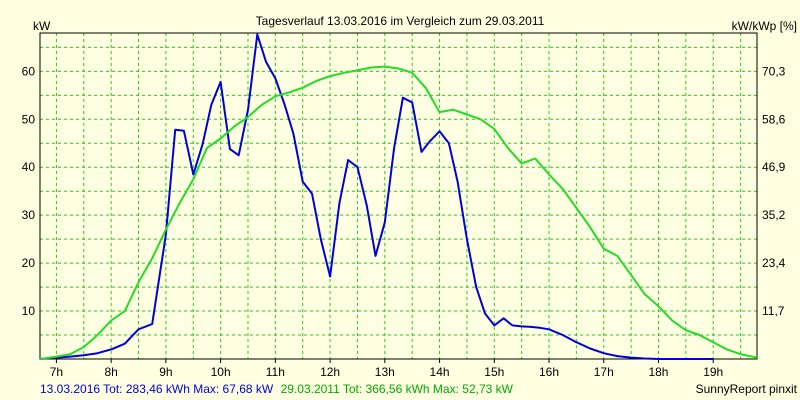 This screenshot has width=800, height=400. Describe the element at coordinates (774, 119) in the screenshot. I see `y-right-tick-label: 58,6` at that location.